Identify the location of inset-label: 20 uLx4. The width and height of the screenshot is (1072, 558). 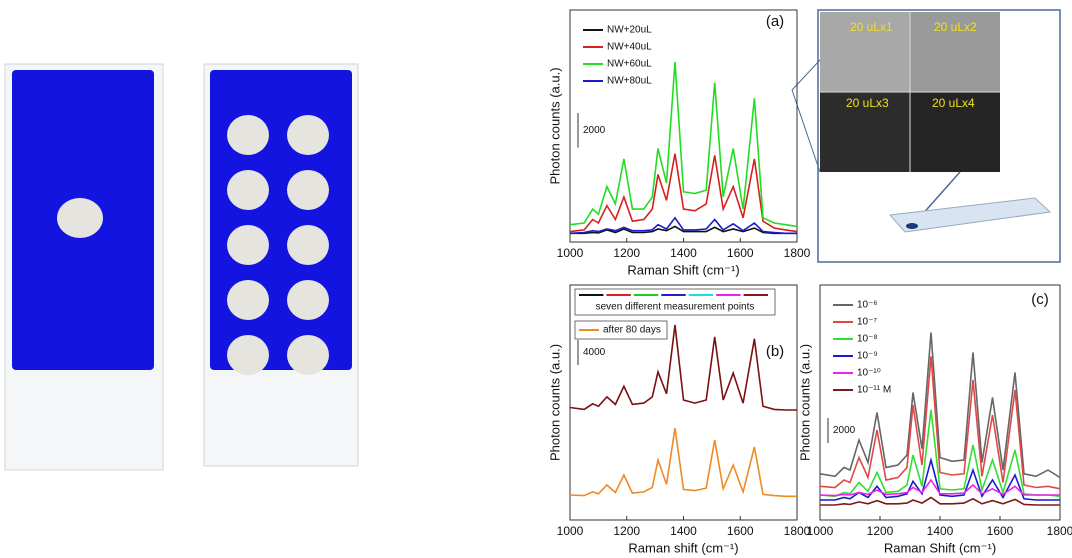
(953, 103).